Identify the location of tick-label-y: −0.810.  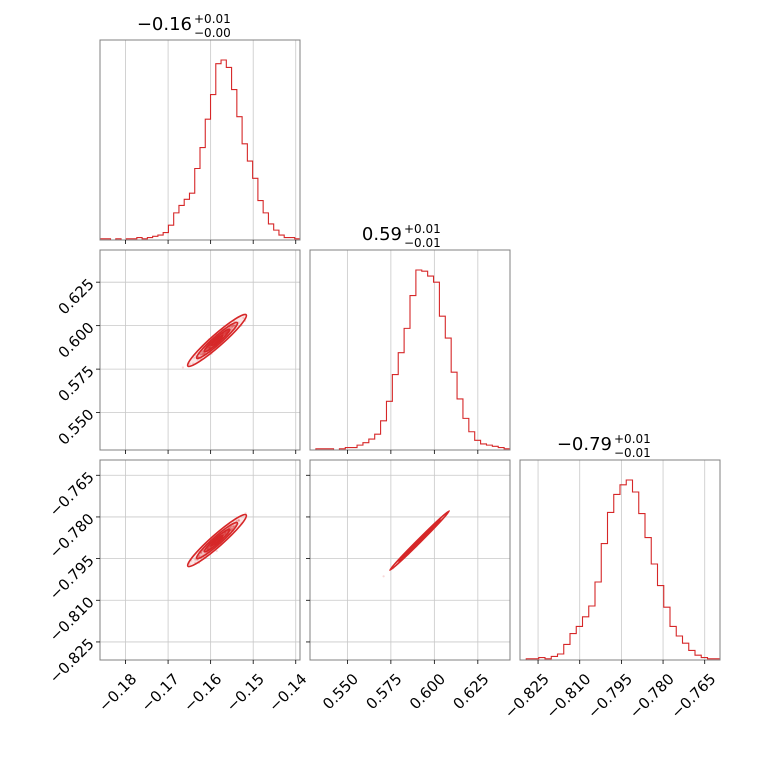
(72, 619).